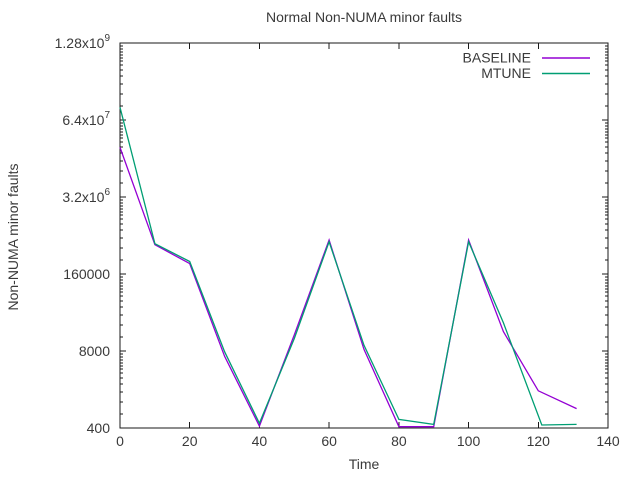  Describe the element at coordinates (539, 441) in the screenshot. I see `x-tick-label: 120` at that location.